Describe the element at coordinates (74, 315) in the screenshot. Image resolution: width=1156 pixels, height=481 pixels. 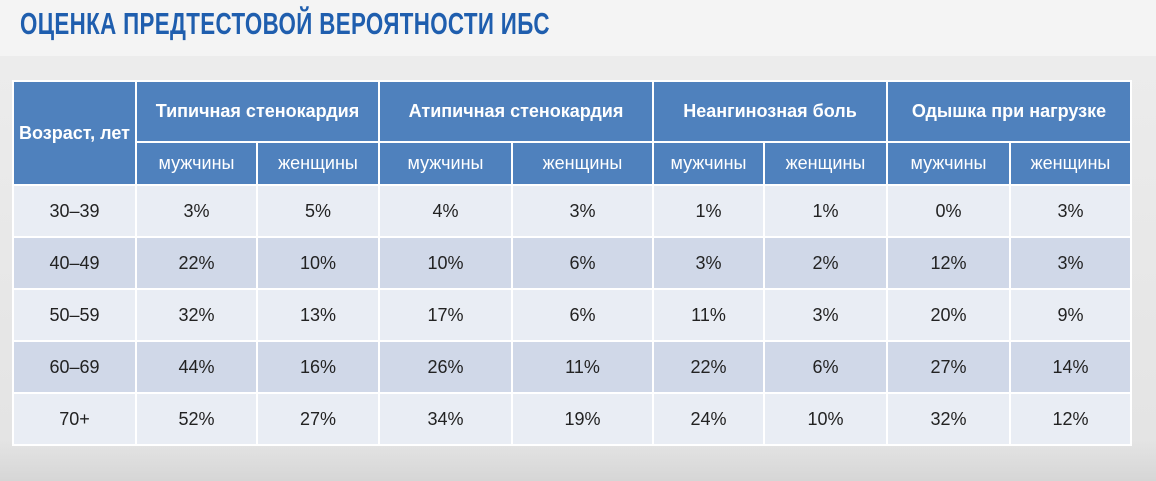
I see `age-cell: 50–59` at that location.